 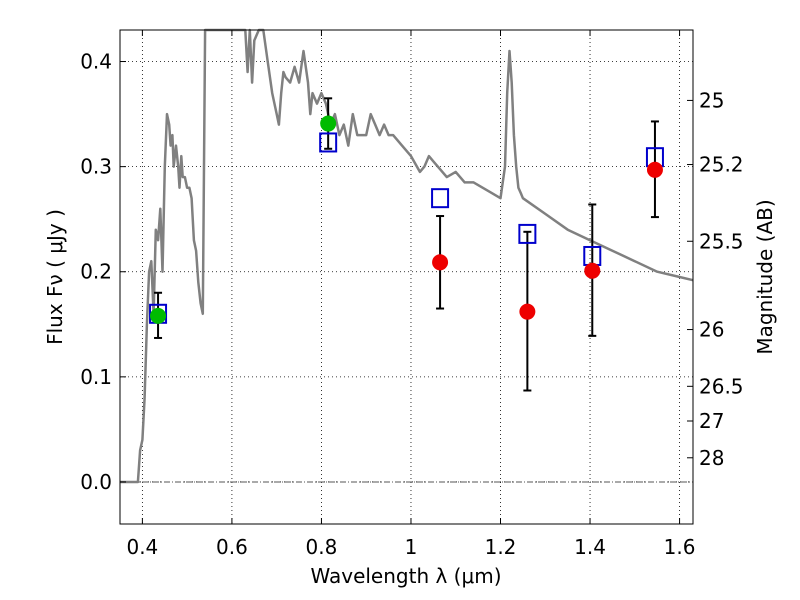 I want to click on y2-axis-title: Magnitude (AB), so click(x=765, y=276).